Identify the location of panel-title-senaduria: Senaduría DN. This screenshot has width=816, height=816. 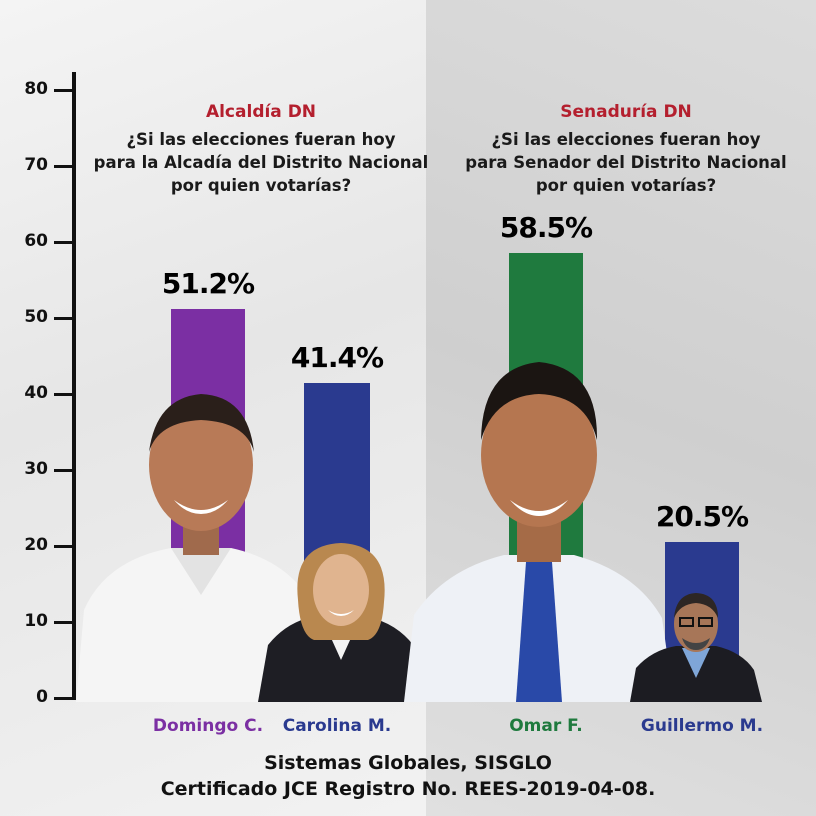
(626, 112).